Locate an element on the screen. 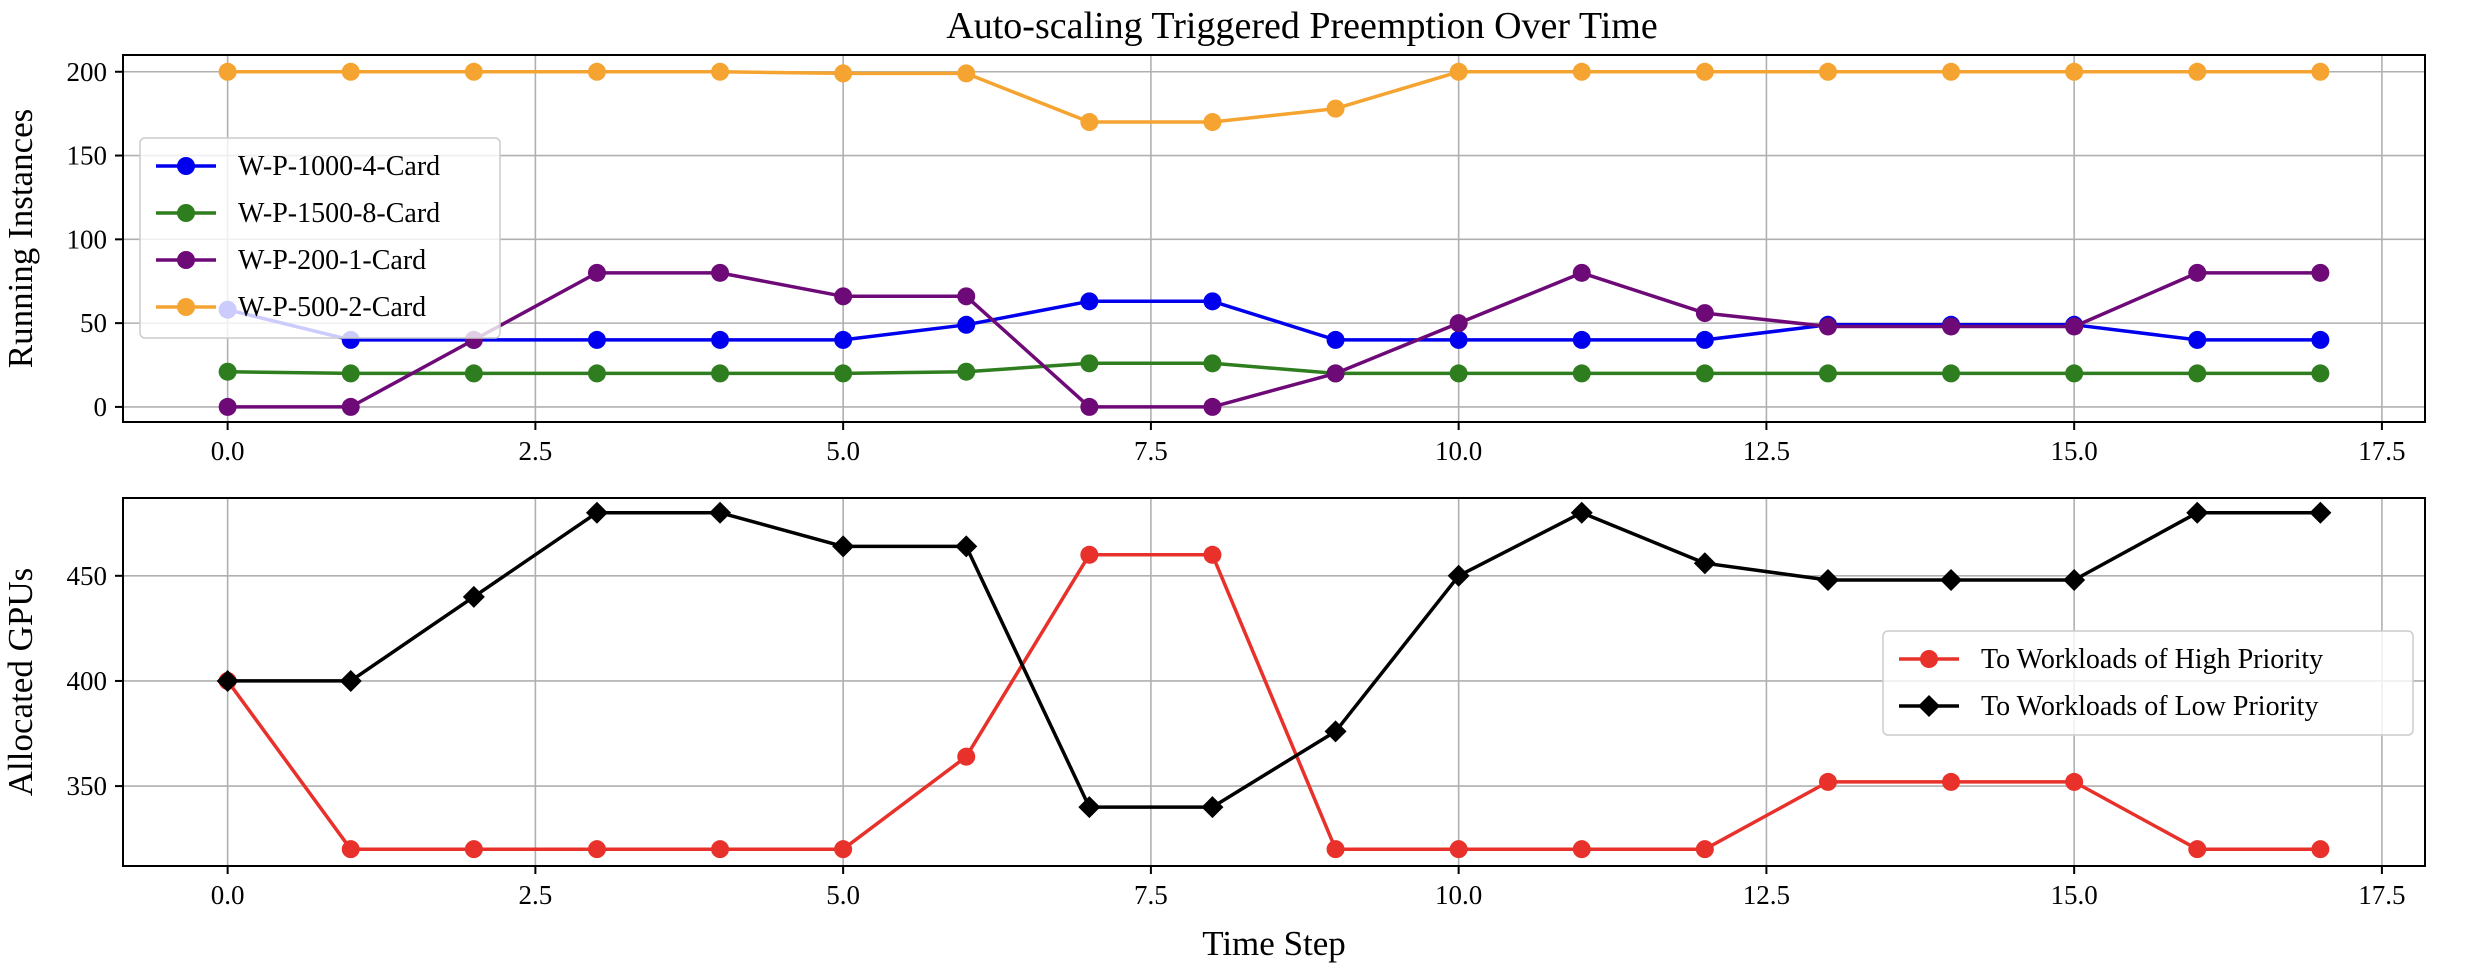  series-W-P-500-2-Card is located at coordinates (1274, 97).